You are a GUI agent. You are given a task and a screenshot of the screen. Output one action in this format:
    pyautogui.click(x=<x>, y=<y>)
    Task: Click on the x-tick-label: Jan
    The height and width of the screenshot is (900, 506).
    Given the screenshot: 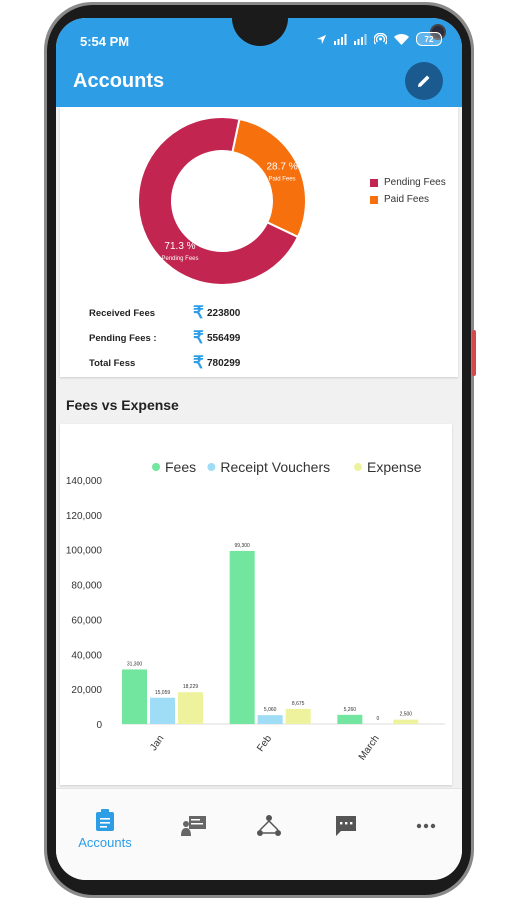 What is the action you would take?
    pyautogui.click(x=157, y=743)
    